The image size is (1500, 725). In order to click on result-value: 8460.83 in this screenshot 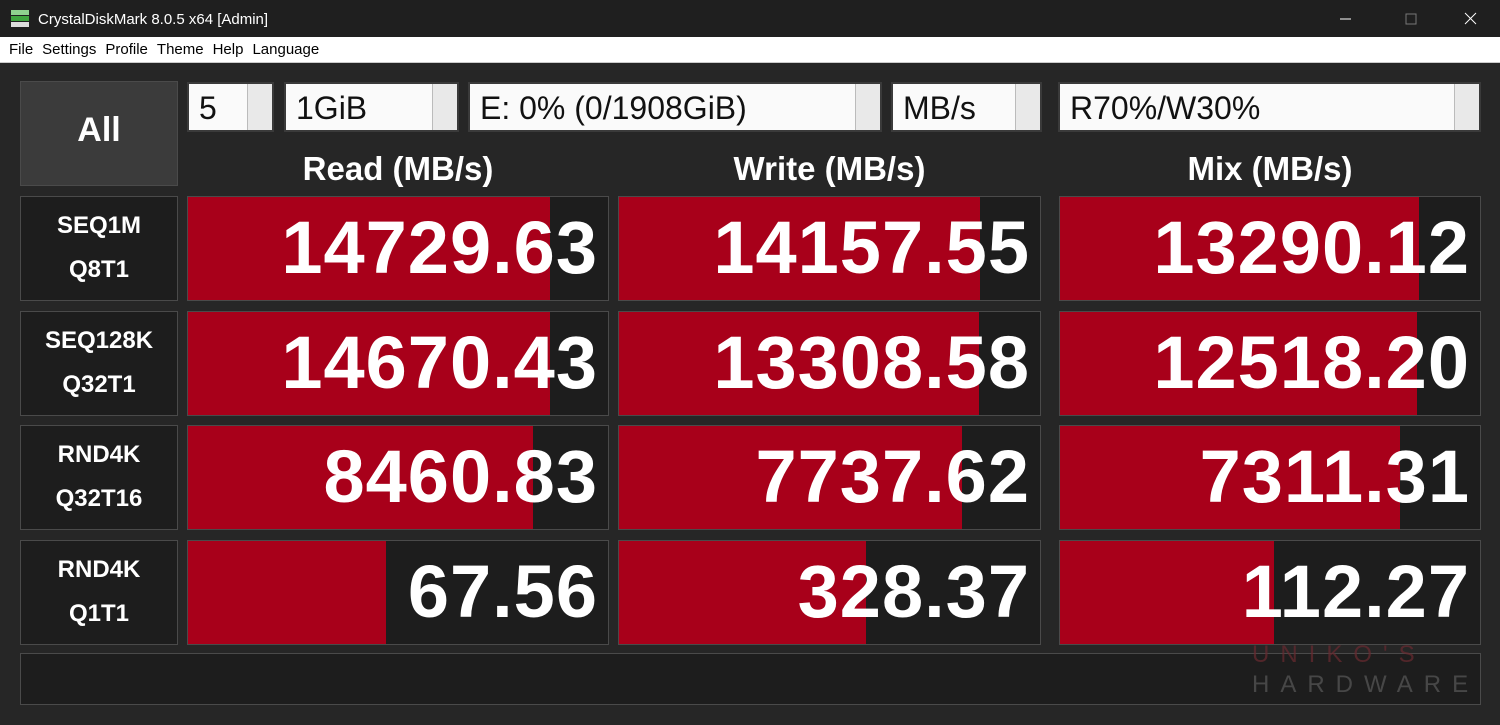, I will do `click(460, 476)`.